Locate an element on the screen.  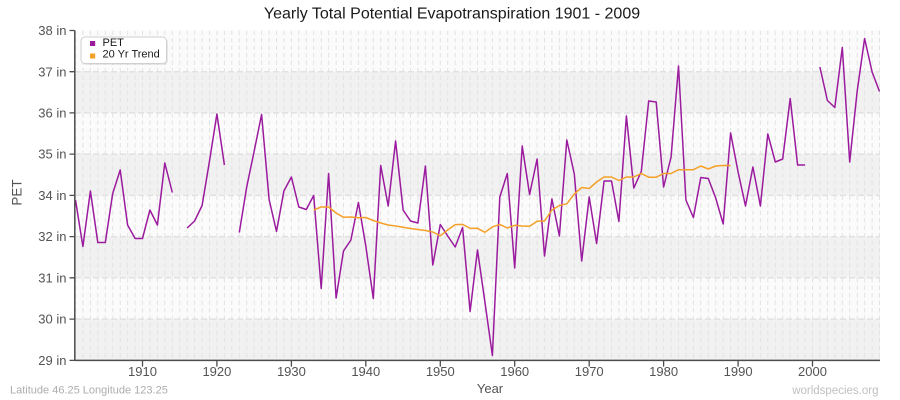
svg-text: worldspecies.org is located at coordinates (834, 391).